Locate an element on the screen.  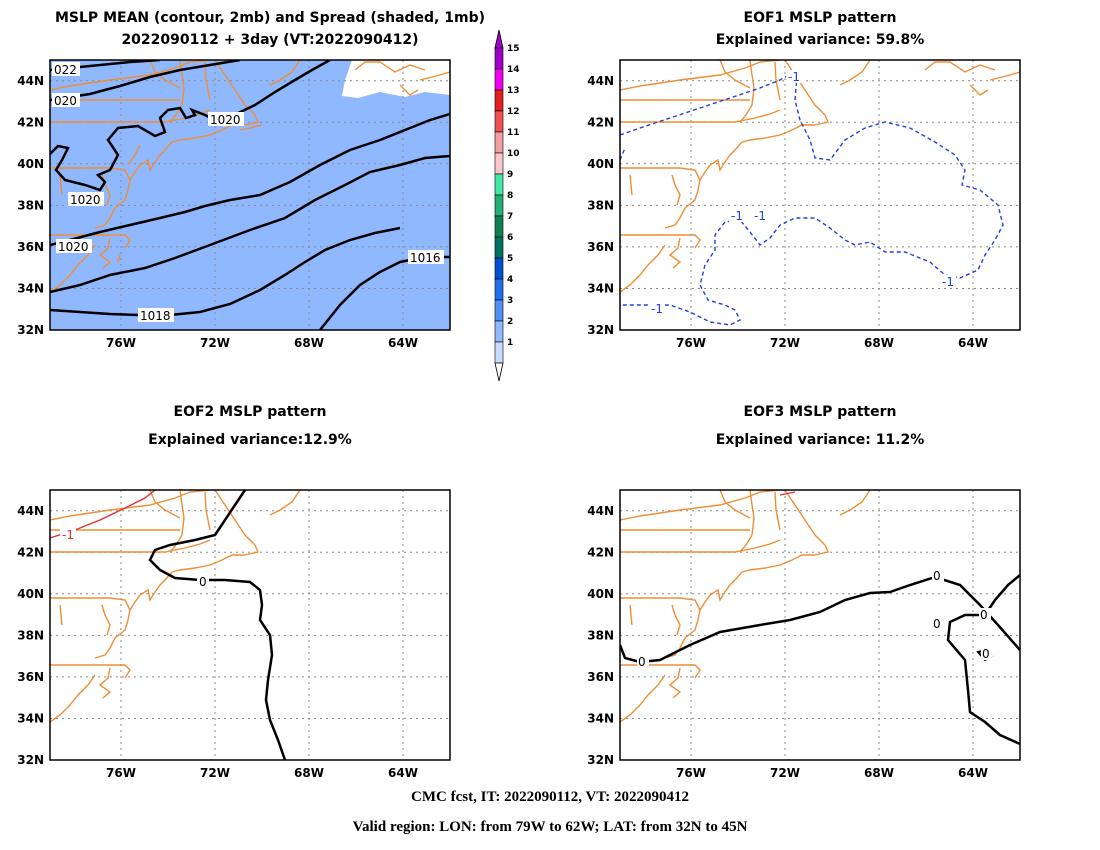
colorbar-label: 13 is located at coordinates (513, 91).